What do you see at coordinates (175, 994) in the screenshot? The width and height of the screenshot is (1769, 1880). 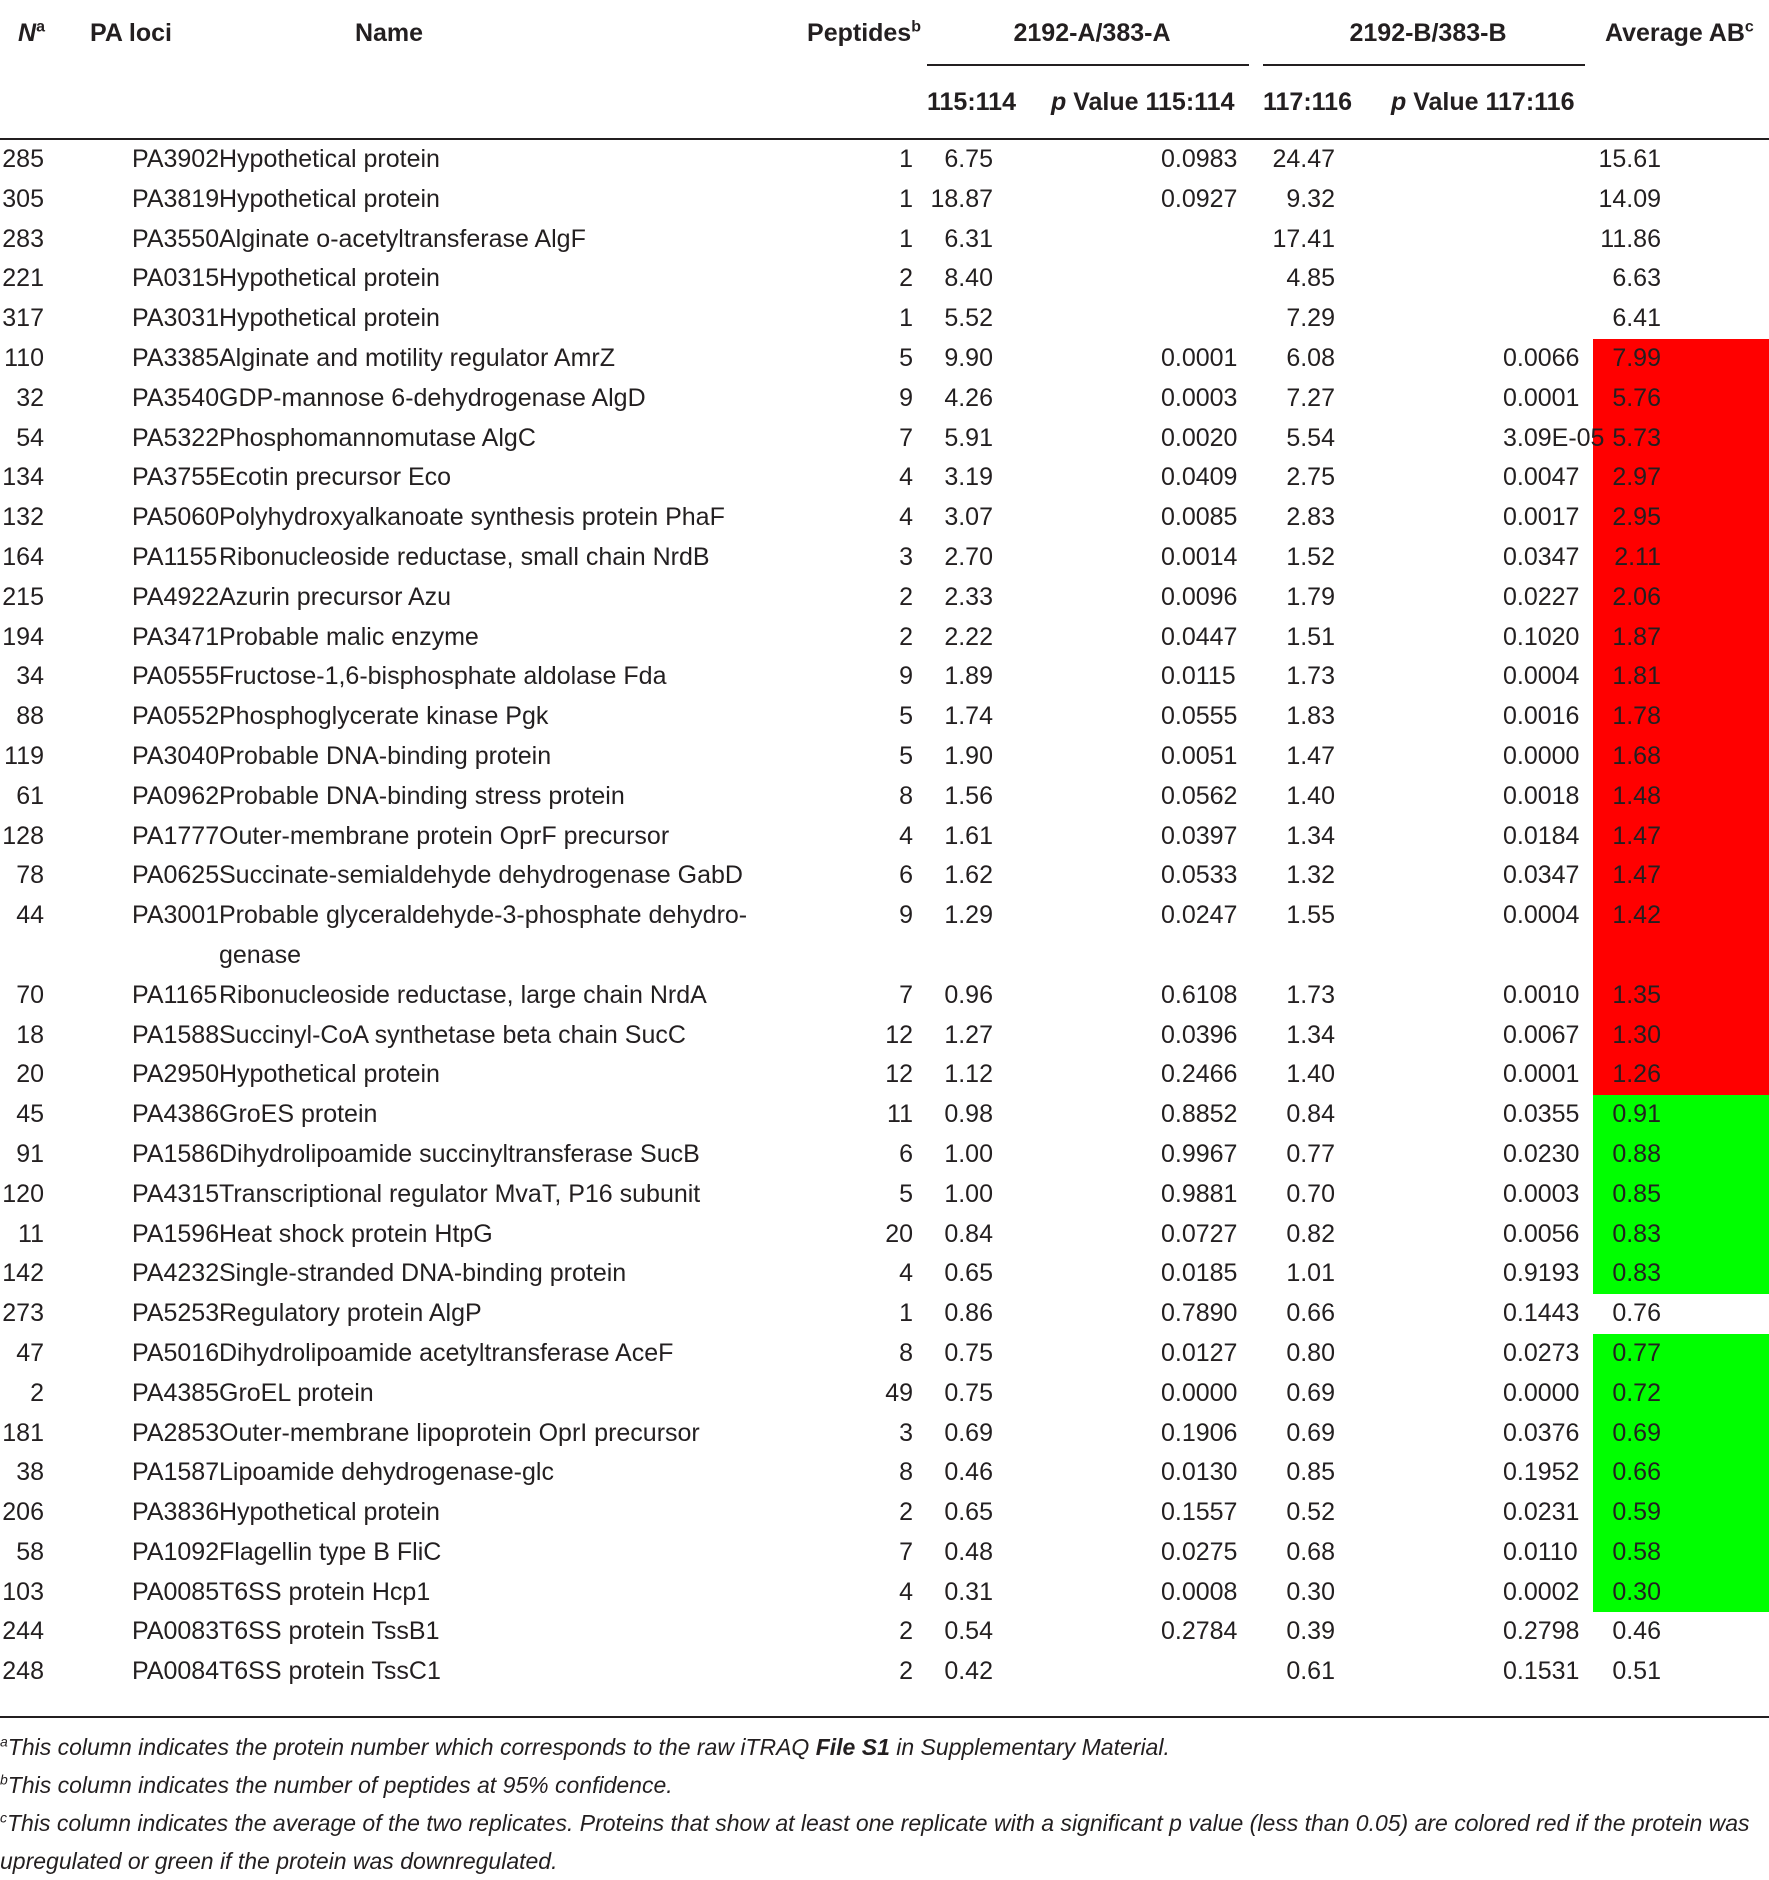 I see `cell-pa-loci: PA1165` at bounding box center [175, 994].